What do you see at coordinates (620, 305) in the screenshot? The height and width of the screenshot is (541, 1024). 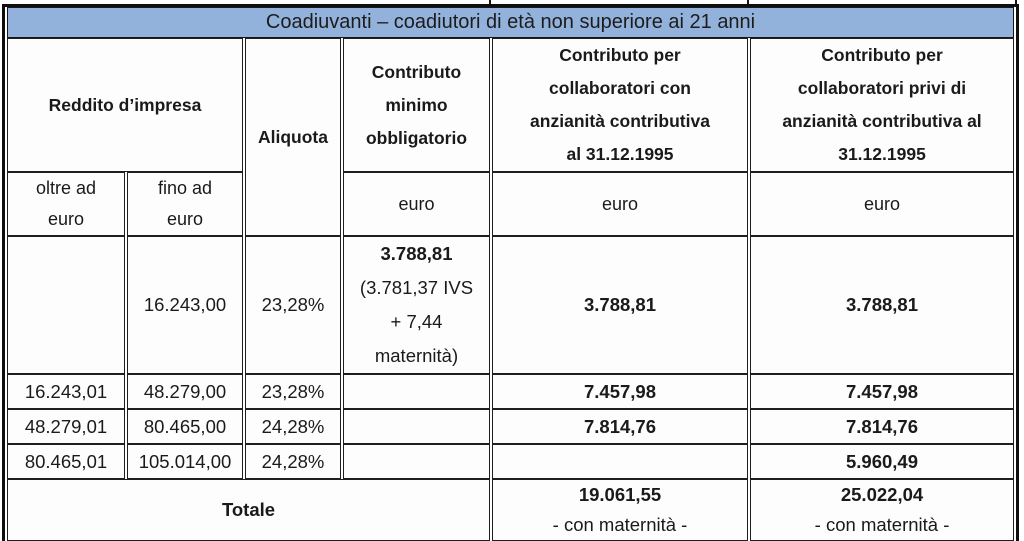 I see `cell-contributo-con: 3.788,81` at bounding box center [620, 305].